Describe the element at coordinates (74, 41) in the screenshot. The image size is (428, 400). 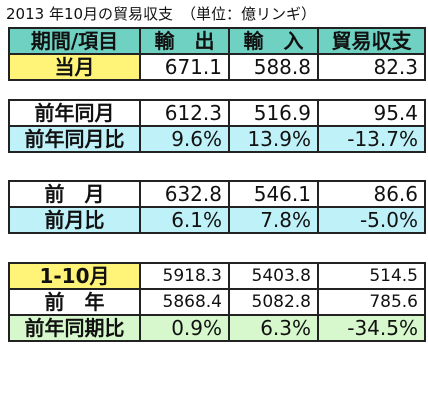
I see `header-period: 期間/項目` at that location.